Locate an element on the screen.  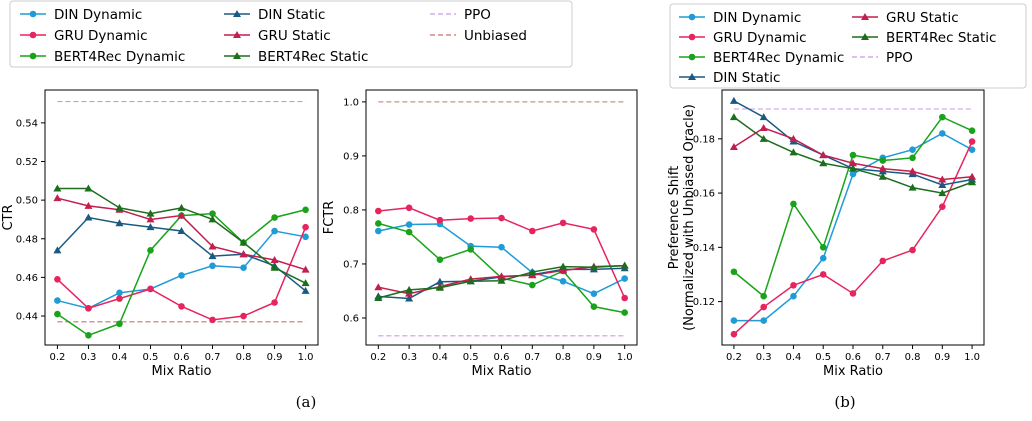
y-tick-label: 0.48 is located at coordinates (27, 239).